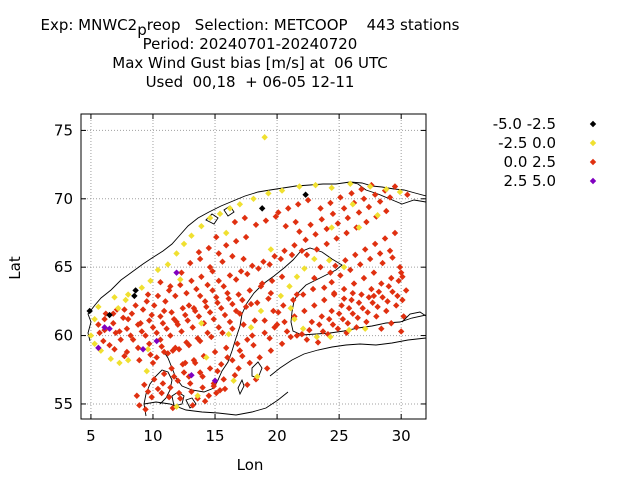  I want to click on x-tick-label: 10, so click(152, 436).